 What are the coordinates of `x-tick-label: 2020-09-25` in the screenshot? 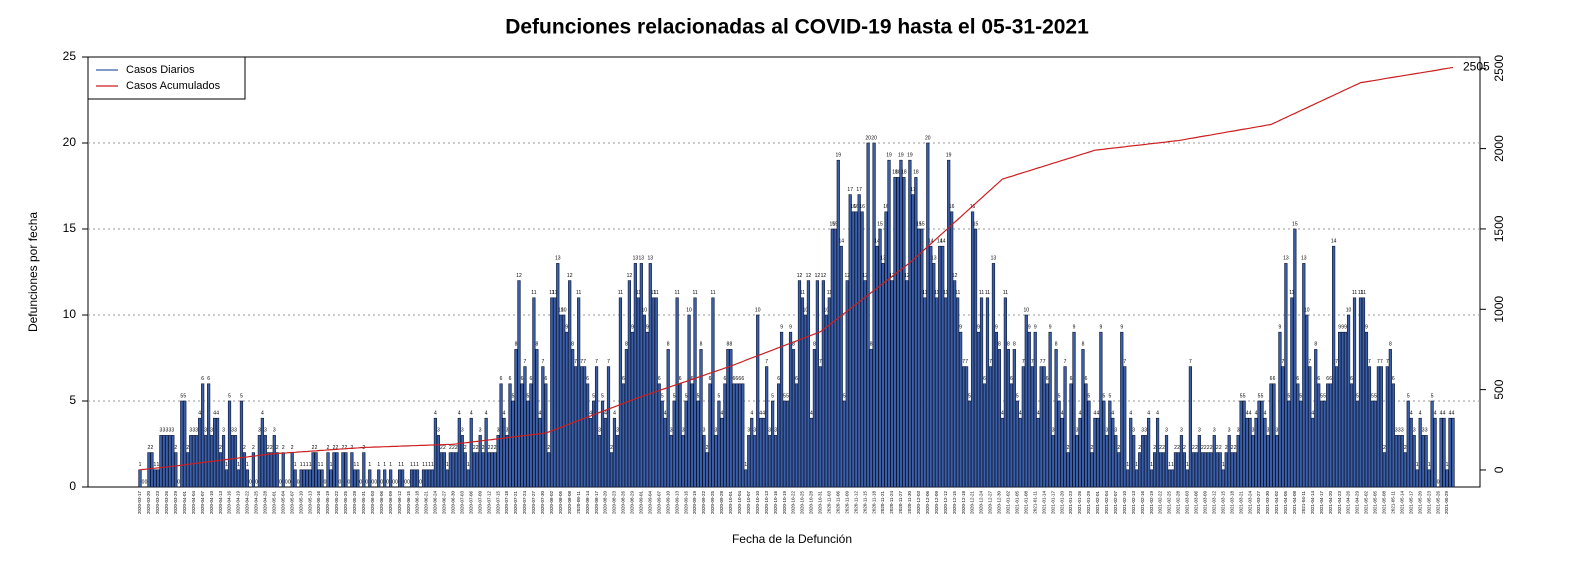 It's located at (712, 503).